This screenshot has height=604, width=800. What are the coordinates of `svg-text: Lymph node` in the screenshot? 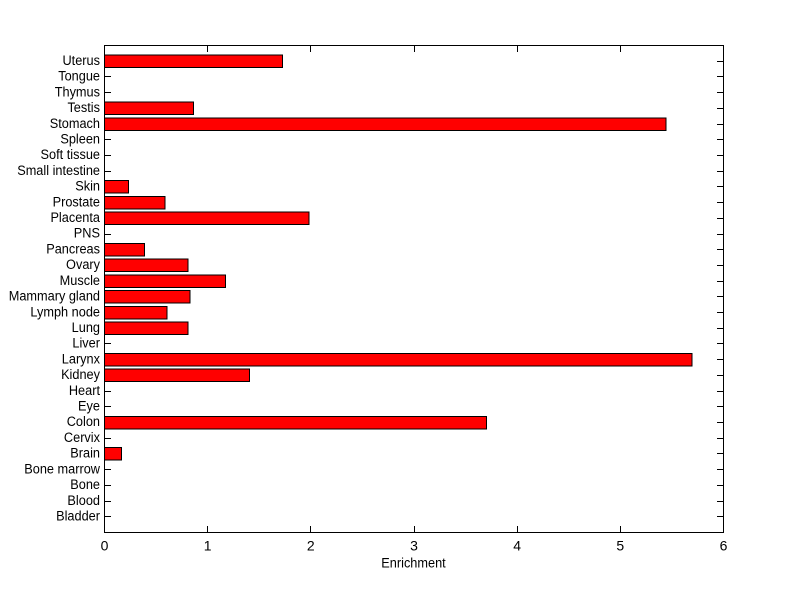 It's located at (65, 312).